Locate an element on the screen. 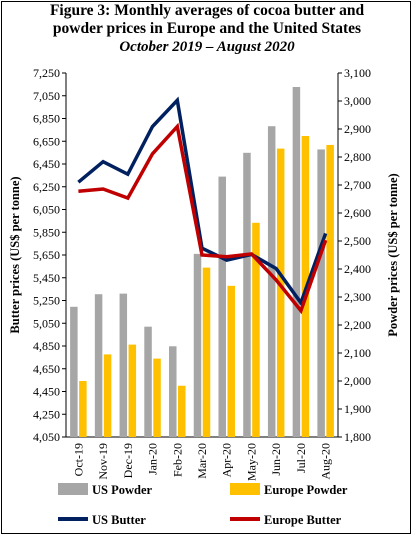 The width and height of the screenshot is (414, 537). left-tick-label: 4,650 is located at coordinates (46, 369).